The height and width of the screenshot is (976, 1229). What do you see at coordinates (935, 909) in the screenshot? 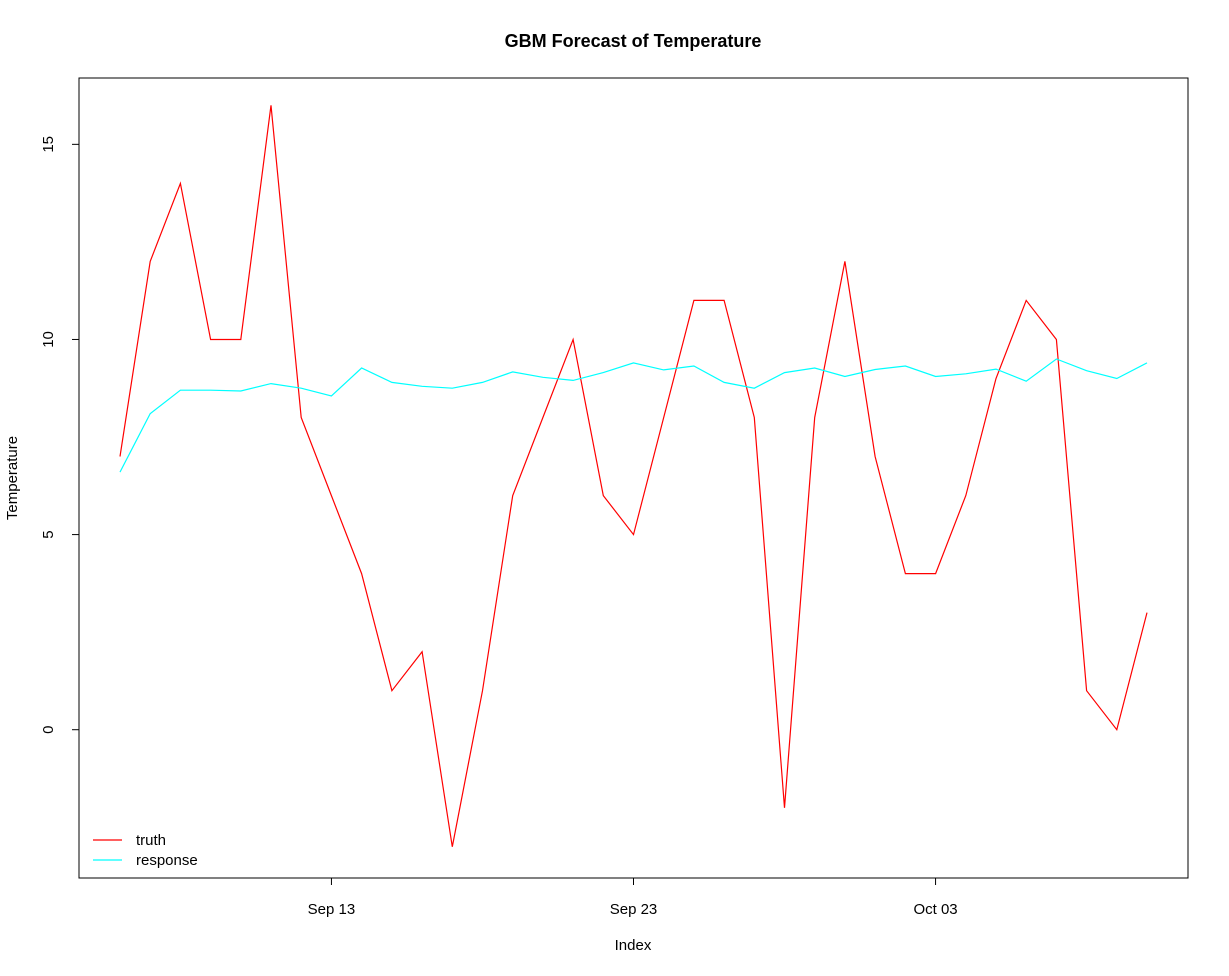
I see `x-tick-label-oct-03: Oct 03` at bounding box center [935, 909].